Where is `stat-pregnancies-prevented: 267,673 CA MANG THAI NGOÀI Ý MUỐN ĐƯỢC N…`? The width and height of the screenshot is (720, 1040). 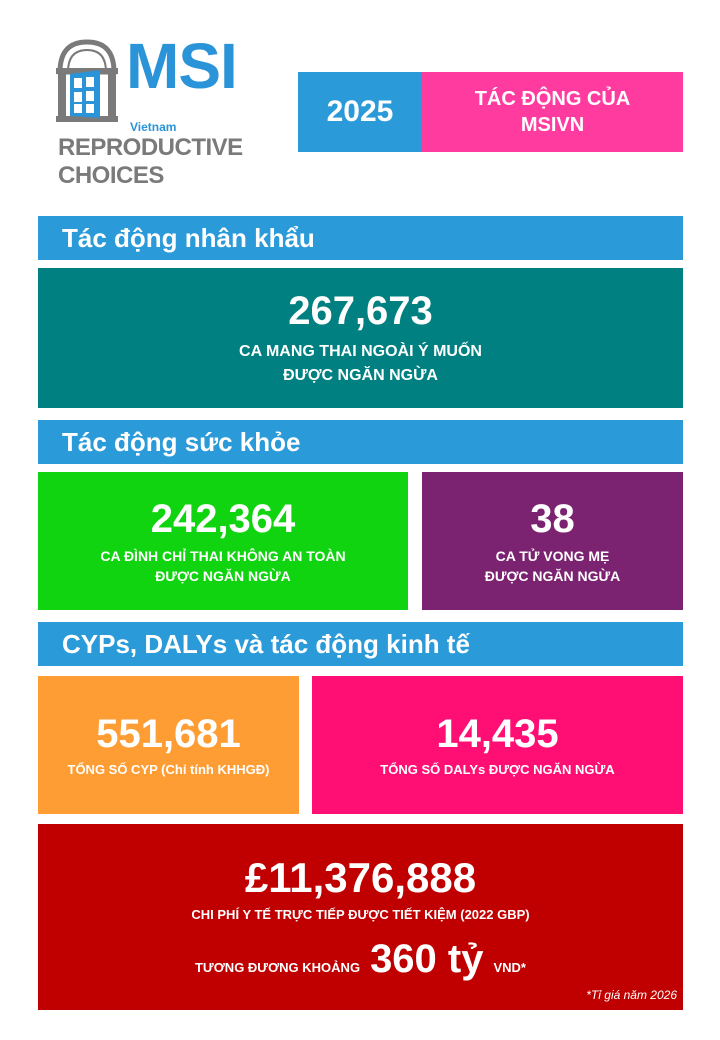 stat-pregnancies-prevented: 267,673 CA MANG THAI NGOÀI Ý MUỐN ĐƯỢC N… is located at coordinates (360, 338).